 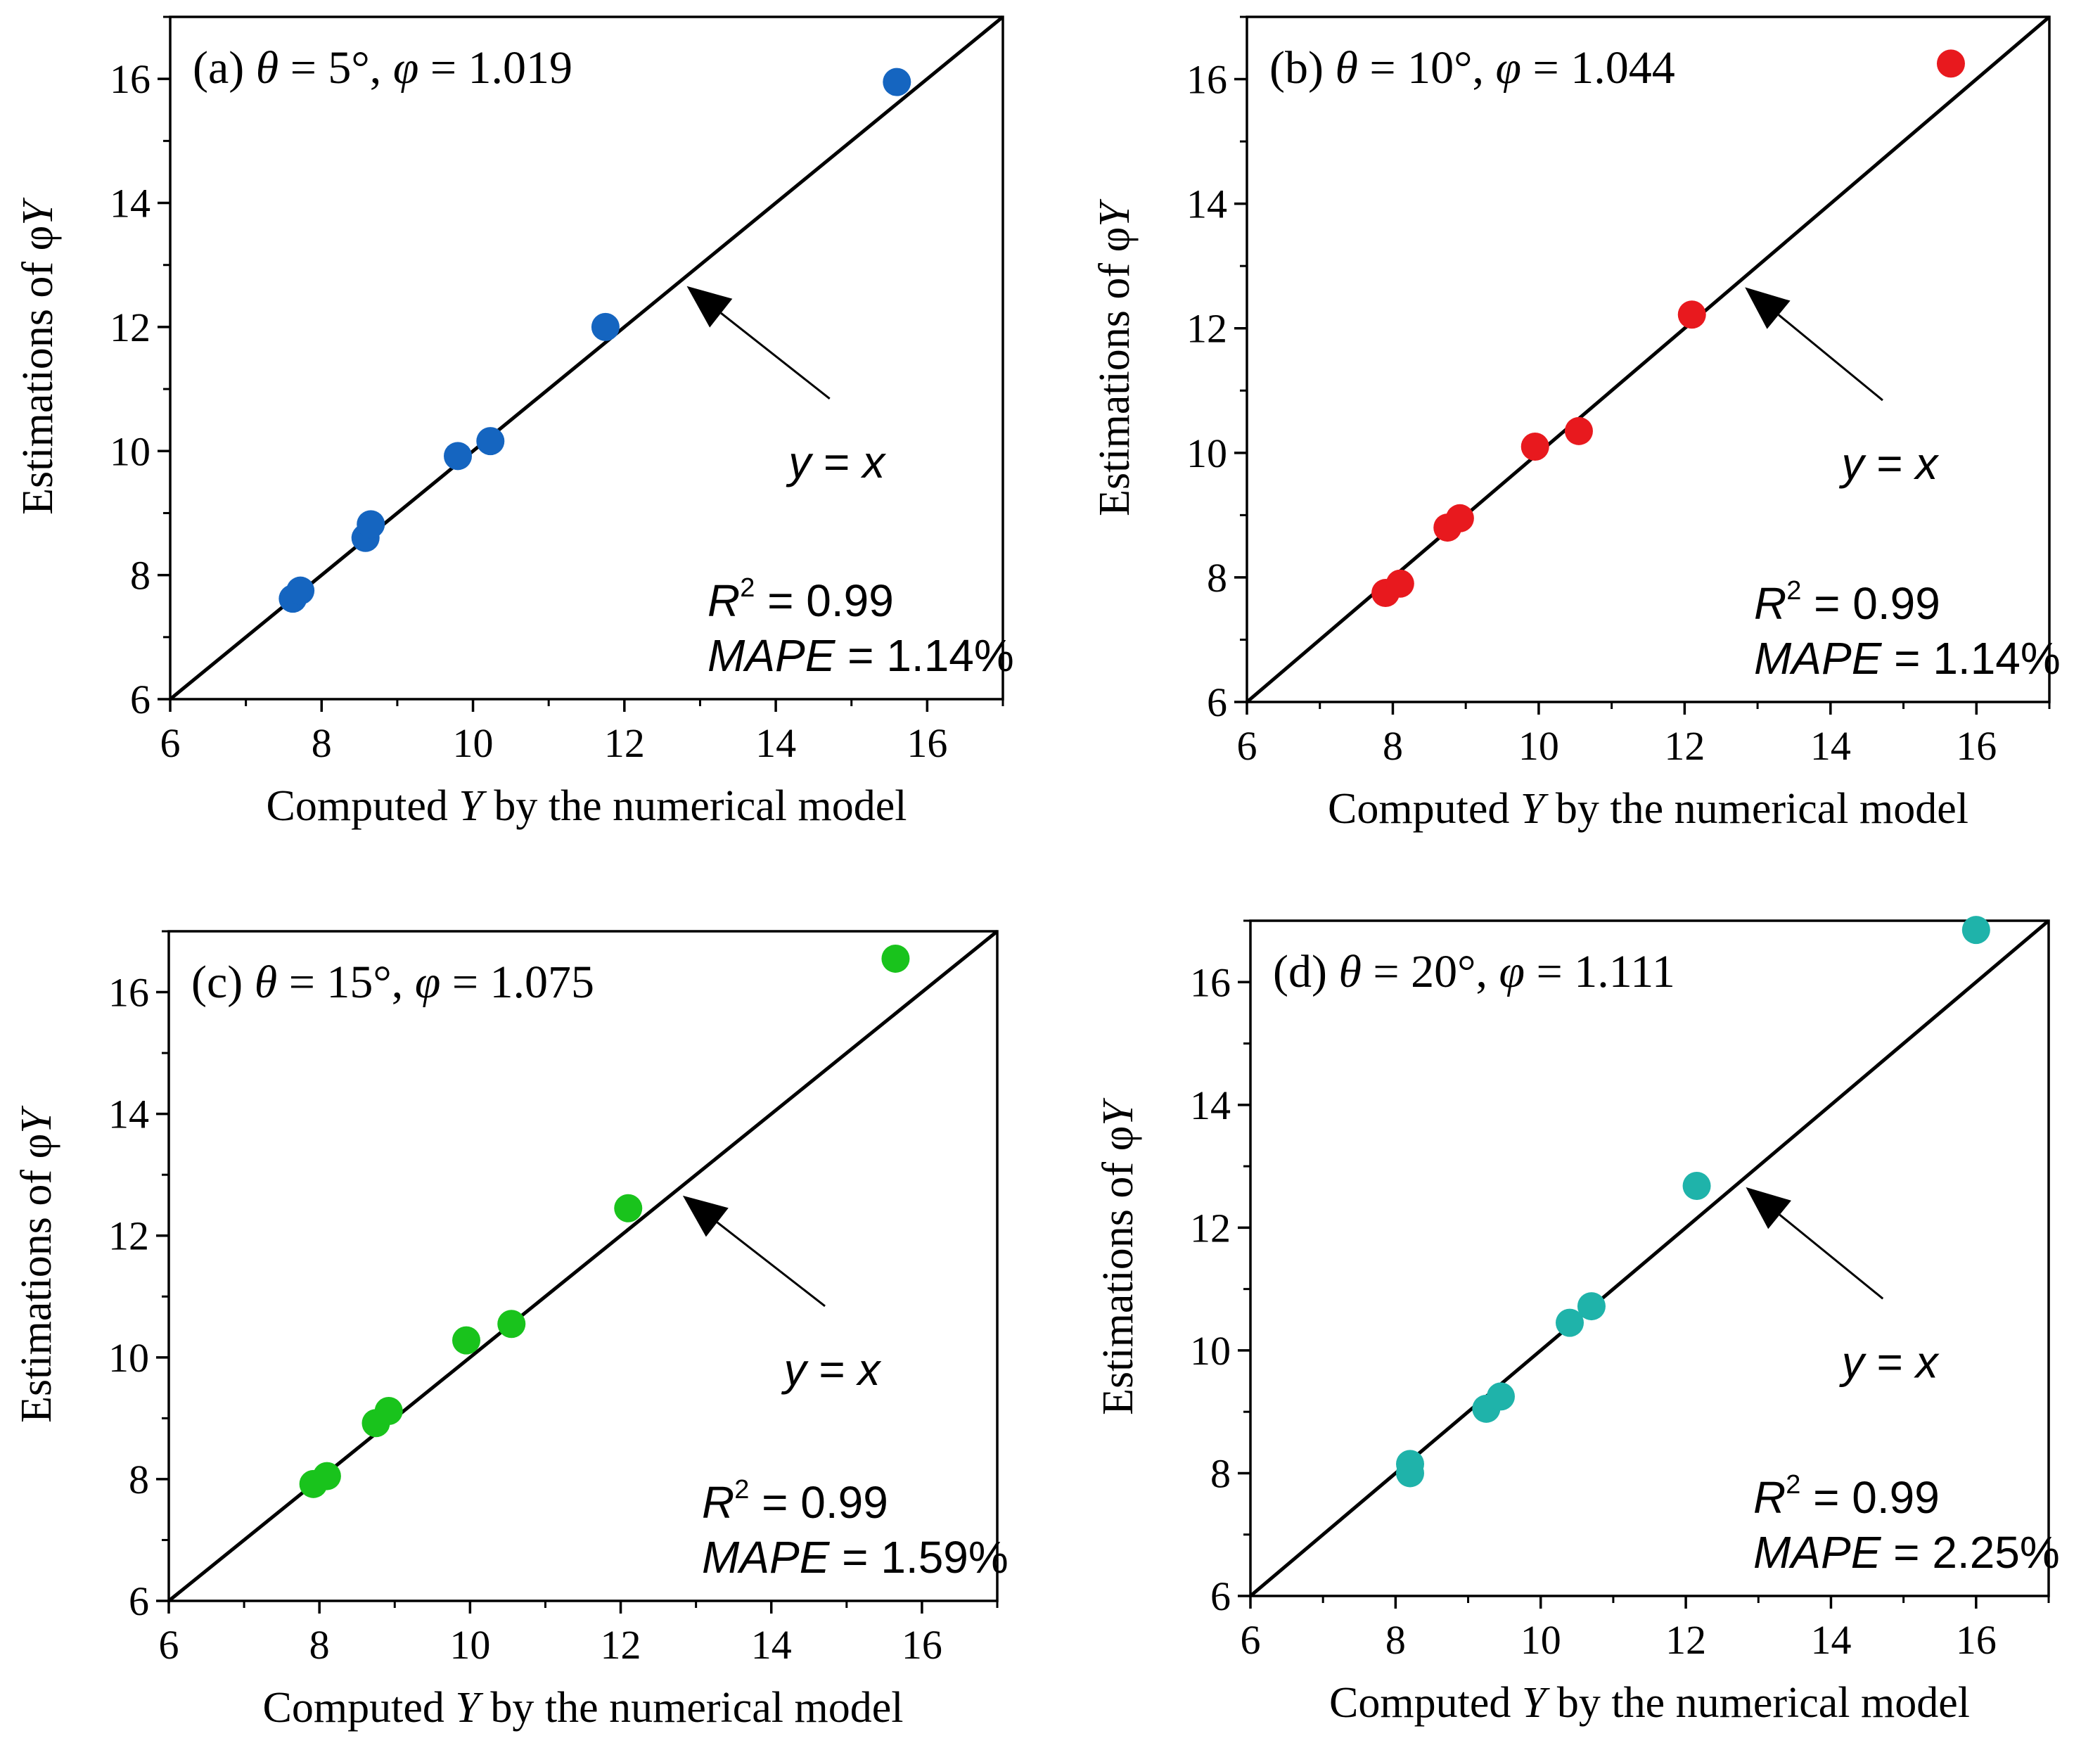 I want to click on reference-line, so click(x=1650, y=1258).